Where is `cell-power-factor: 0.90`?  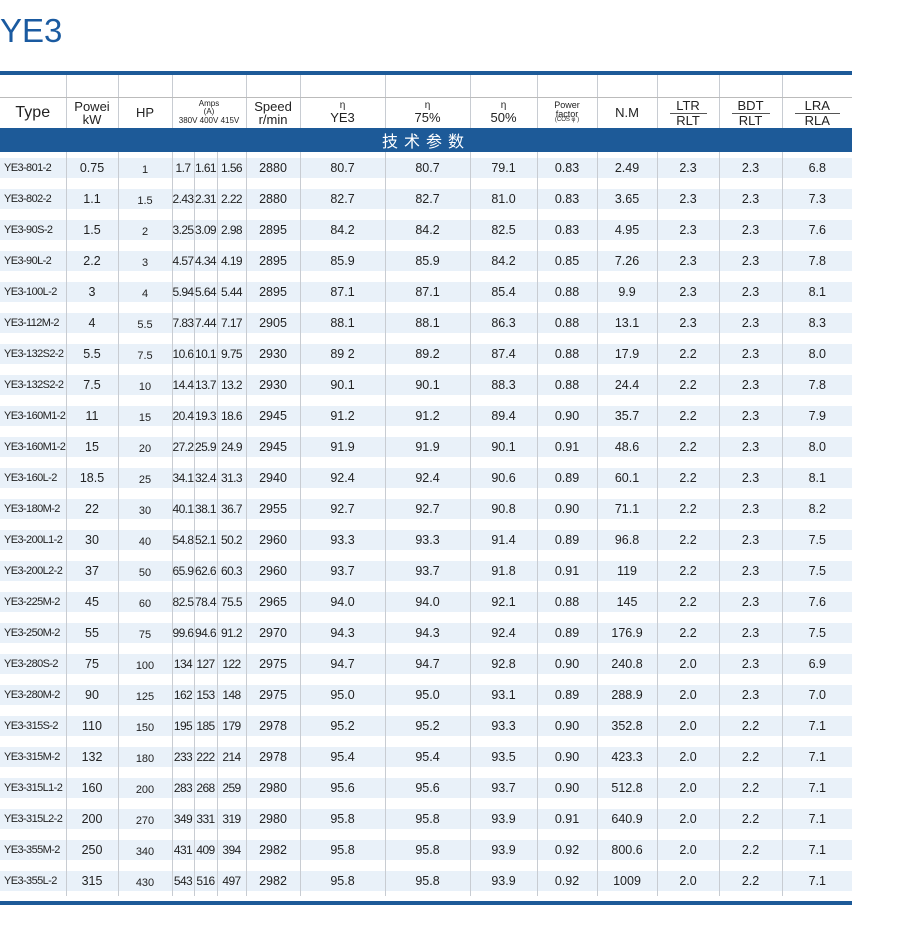 cell-power-factor: 0.90 is located at coordinates (567, 725).